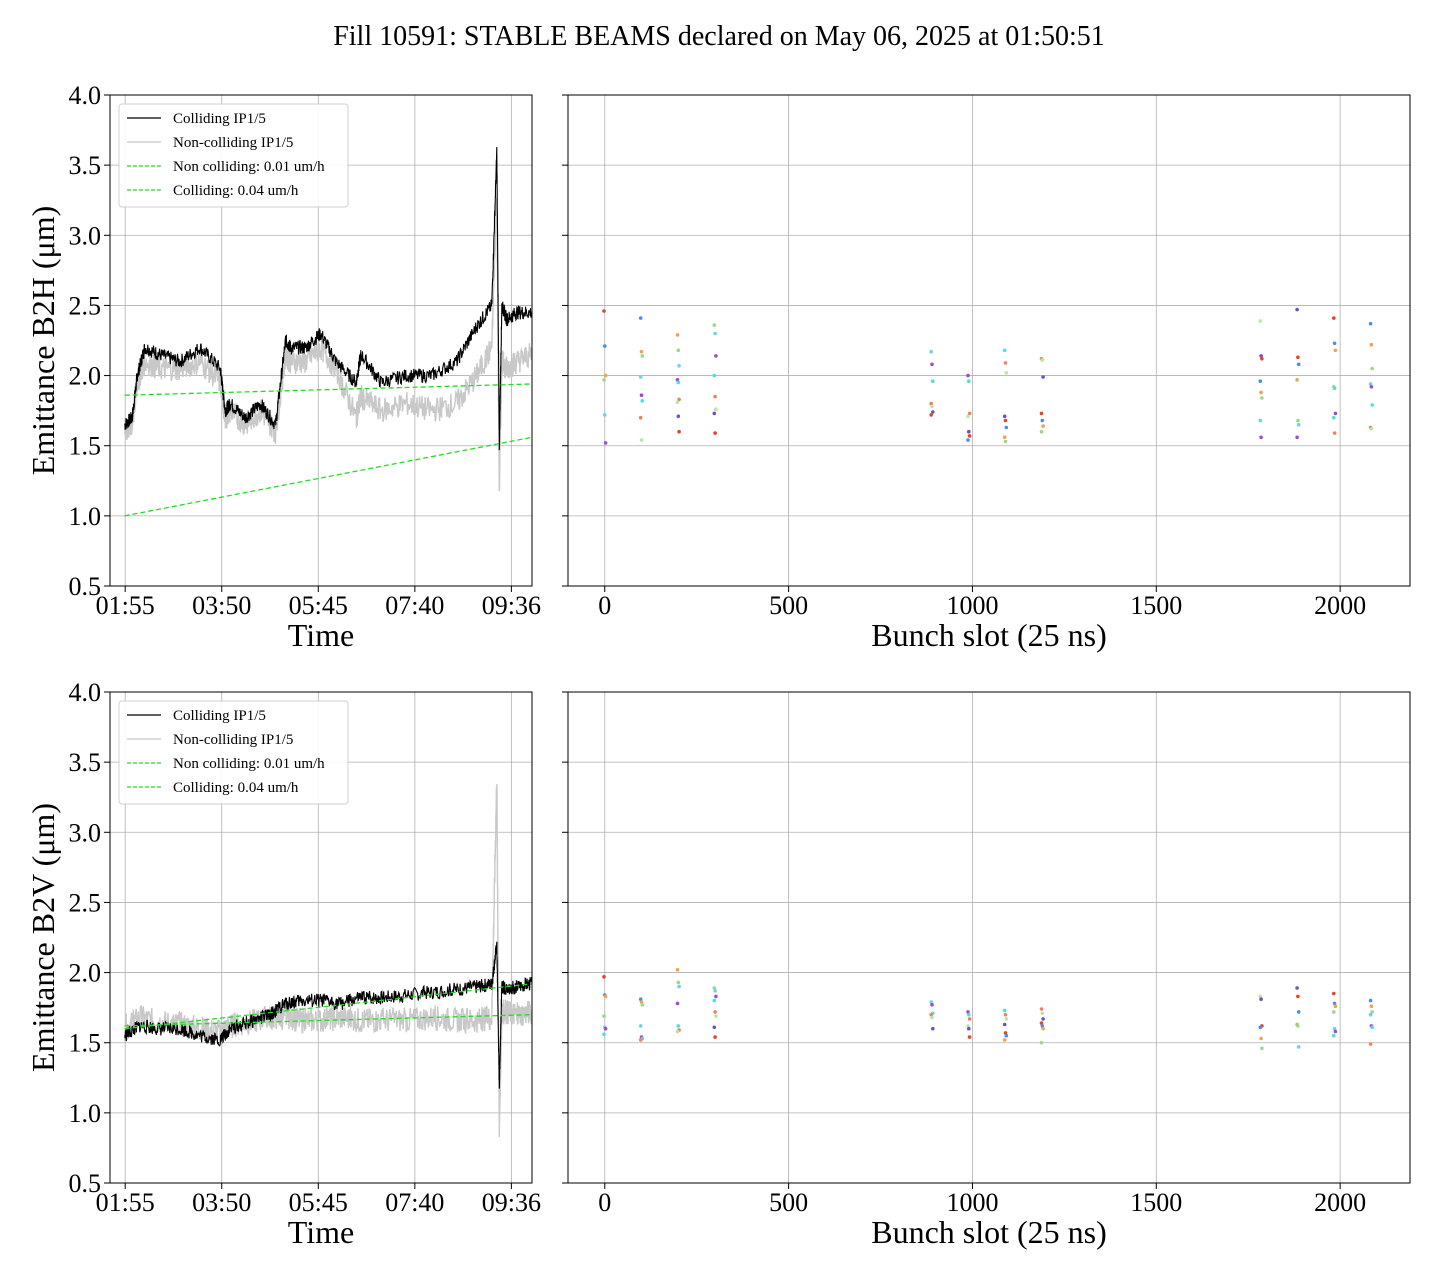 The image size is (1440, 1280). I want to click on y-tick-label: 2.0, so click(85, 973).